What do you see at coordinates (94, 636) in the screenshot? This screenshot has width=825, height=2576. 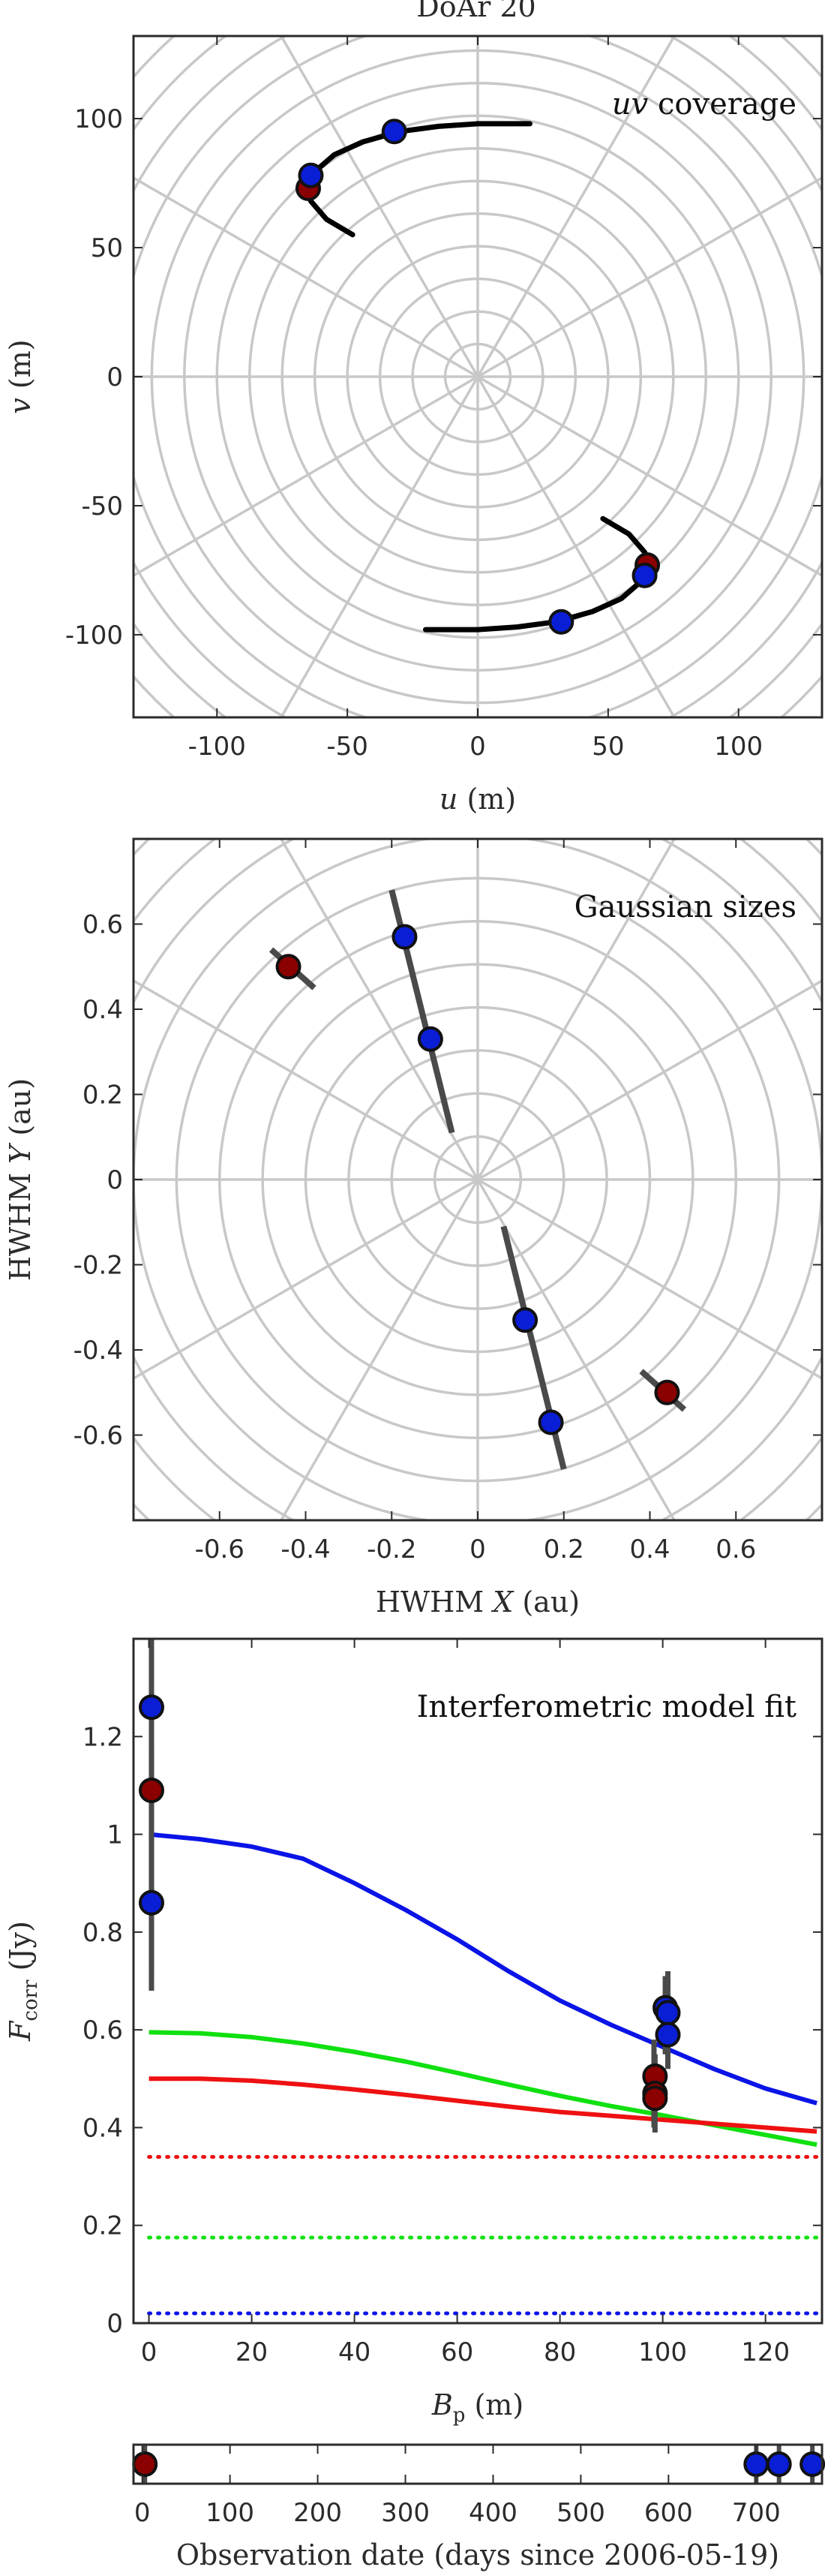 I see `y-tick-label: -100` at bounding box center [94, 636].